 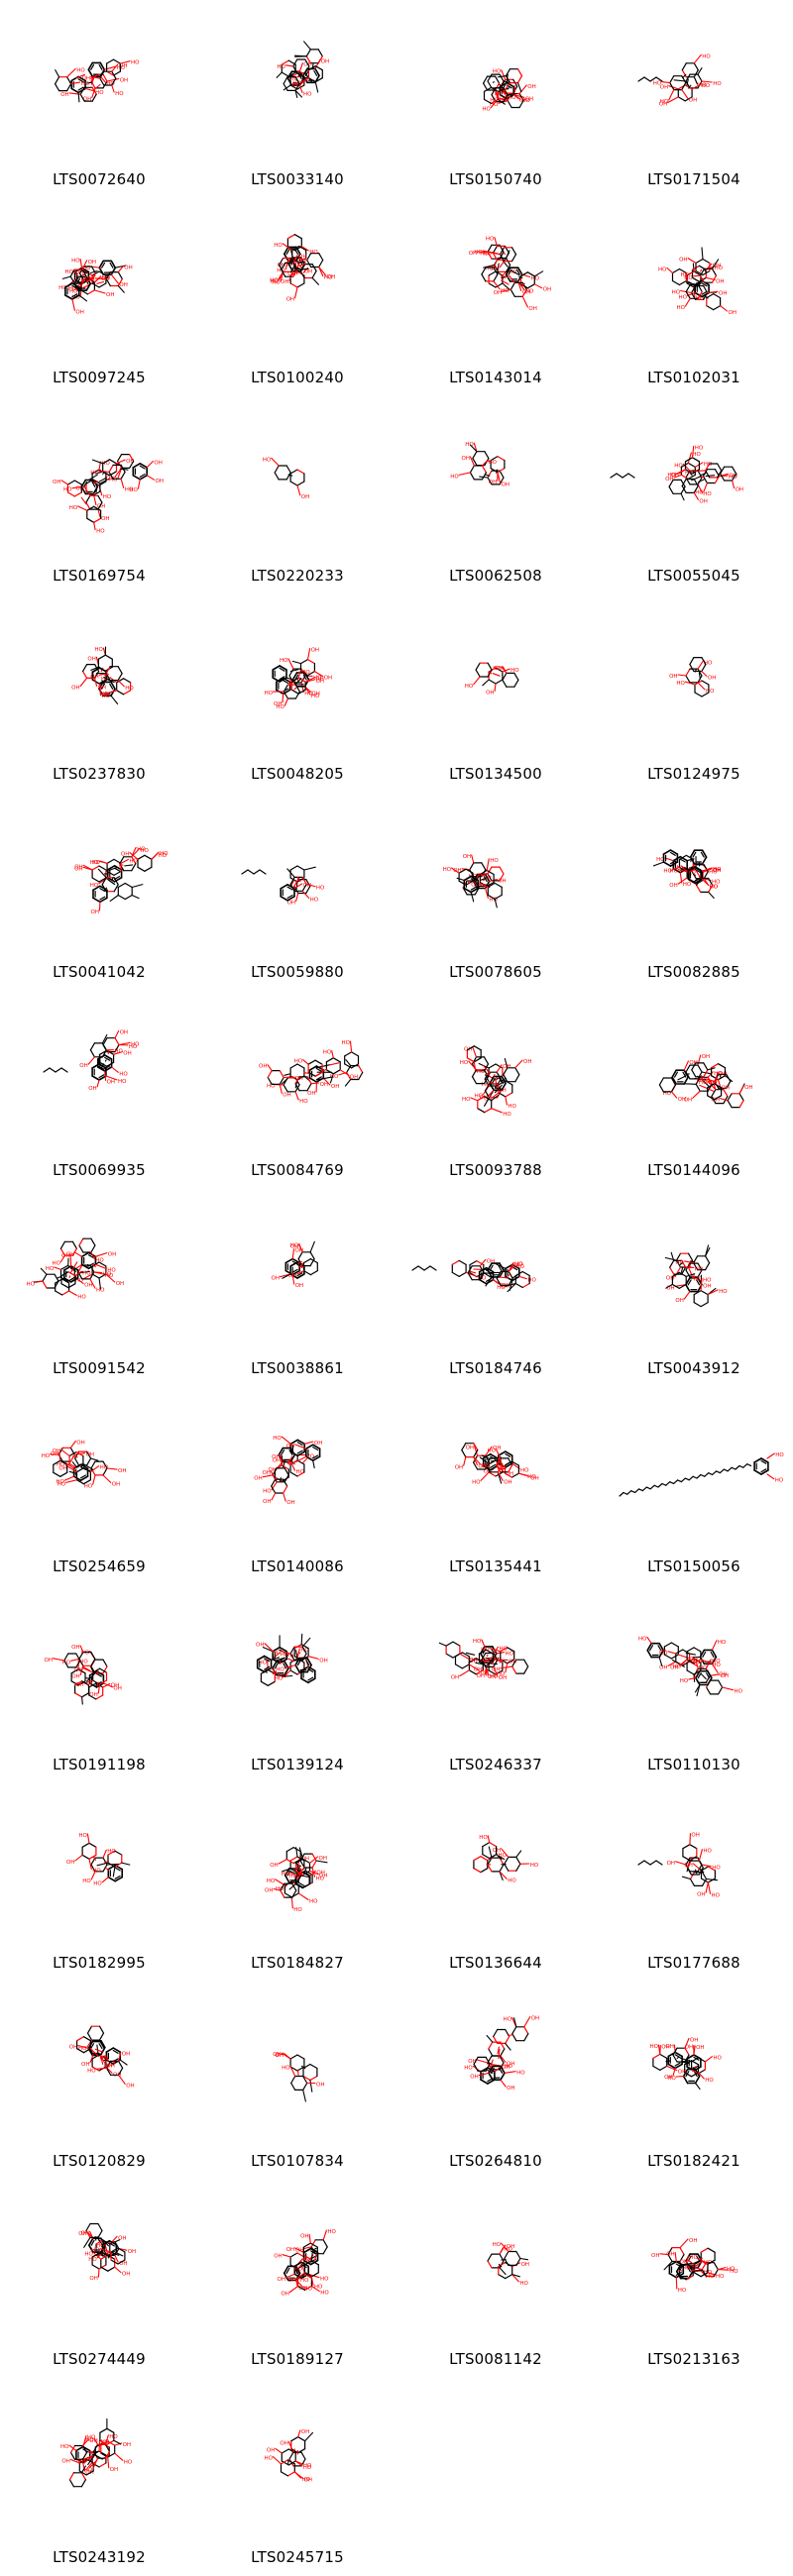 What do you see at coordinates (292, 1660) in the screenshot?
I see `molecule-structure-image: HOHOHOHOHOHOHOOHHOHOOH` at bounding box center [292, 1660].